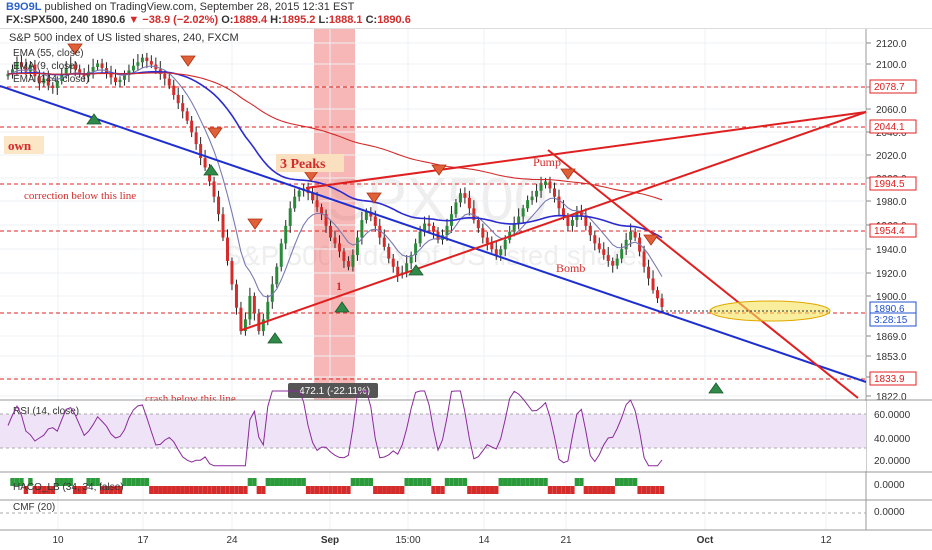  Describe the element at coordinates (48, 53) in the screenshot. I see `ema55-legend: EMA (55, close)` at that location.